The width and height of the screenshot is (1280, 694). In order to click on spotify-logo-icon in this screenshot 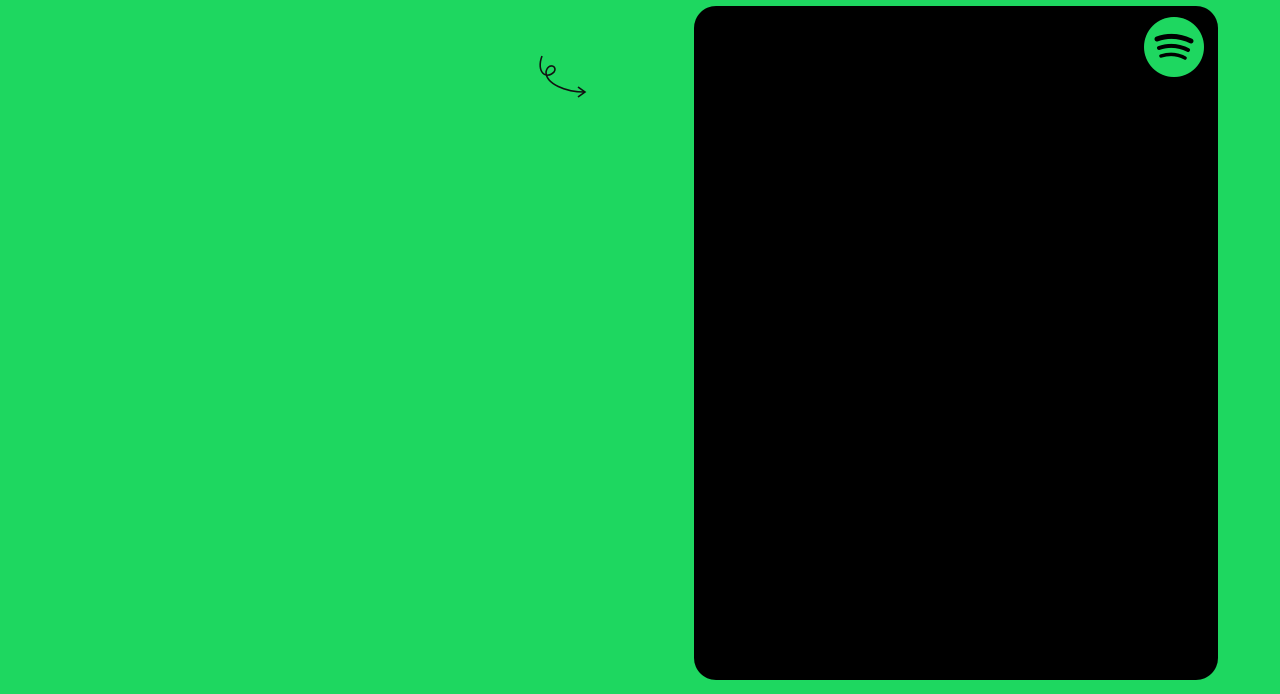, I will do `click(1174, 47)`.